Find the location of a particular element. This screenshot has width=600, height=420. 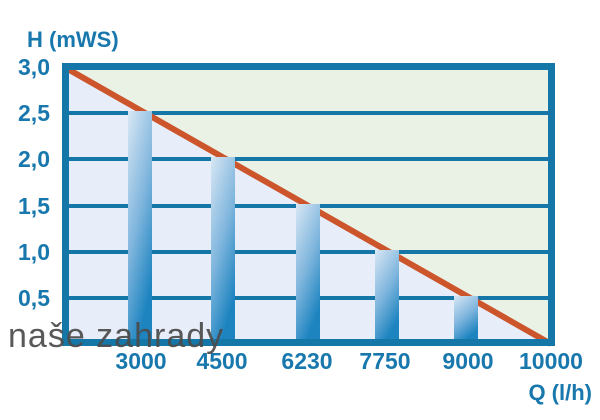

y-tick-1-0: 1,0 is located at coordinates (34, 252).